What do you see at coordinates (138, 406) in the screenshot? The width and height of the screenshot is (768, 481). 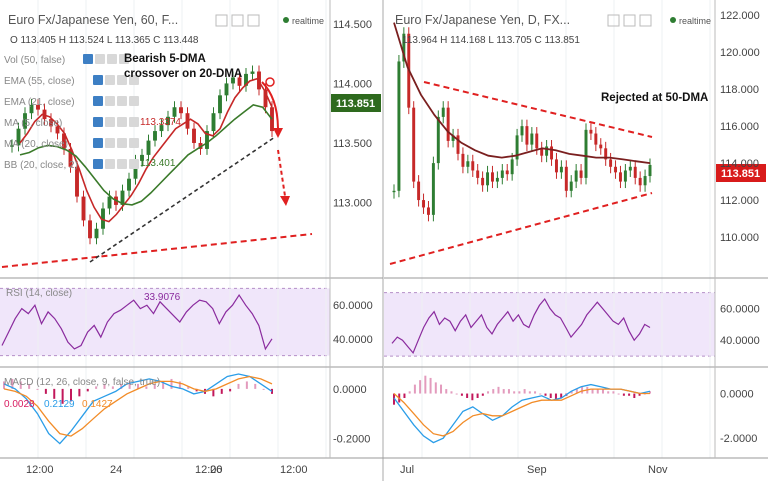 I see `left-signal-line` at bounding box center [138, 406].